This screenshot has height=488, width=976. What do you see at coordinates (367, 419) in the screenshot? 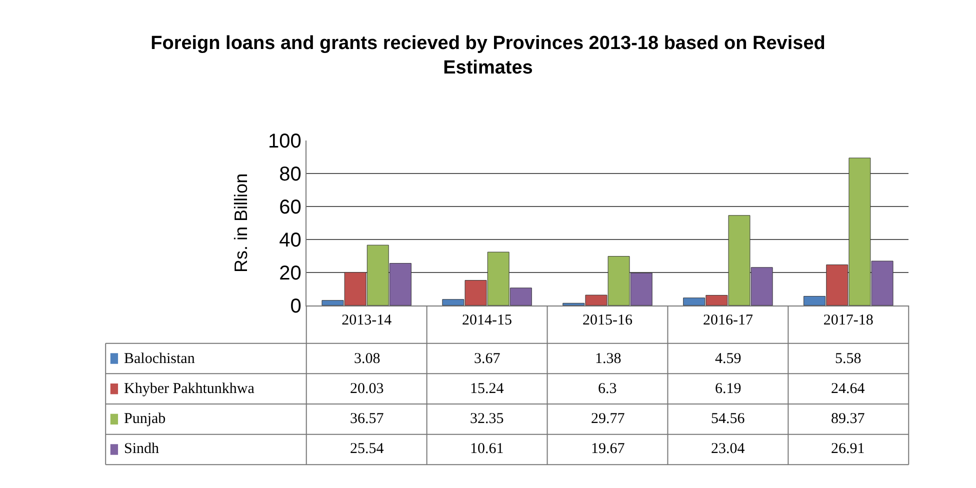
I see `data-label: 36.57` at bounding box center [367, 419].